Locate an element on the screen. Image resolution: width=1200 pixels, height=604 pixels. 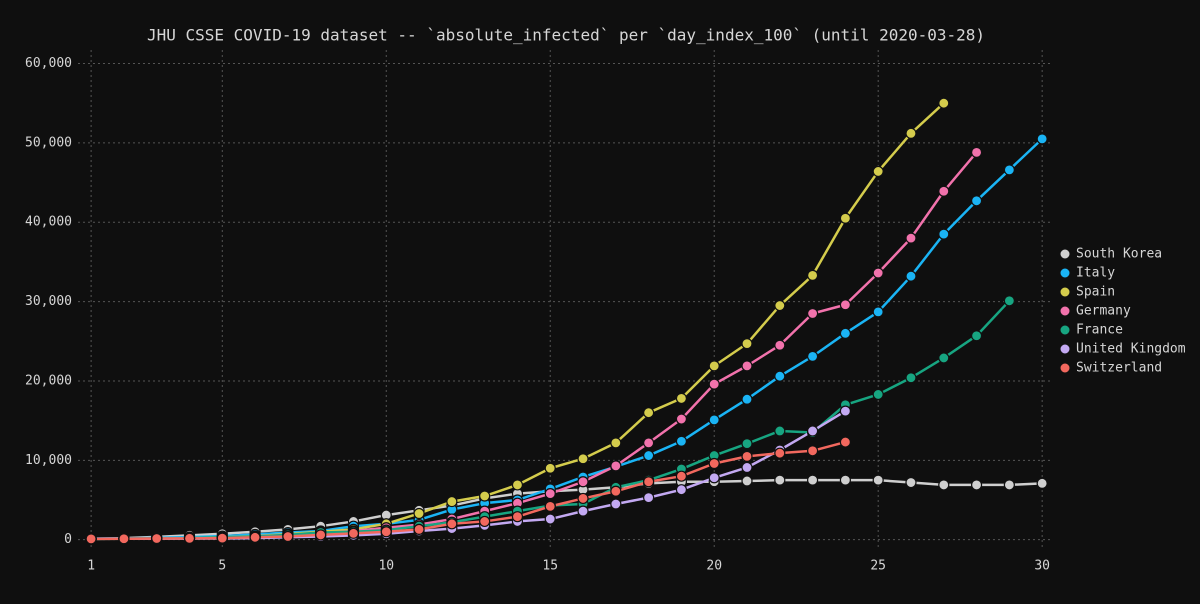
y-tick-label: 60,000 is located at coordinates (48, 63).